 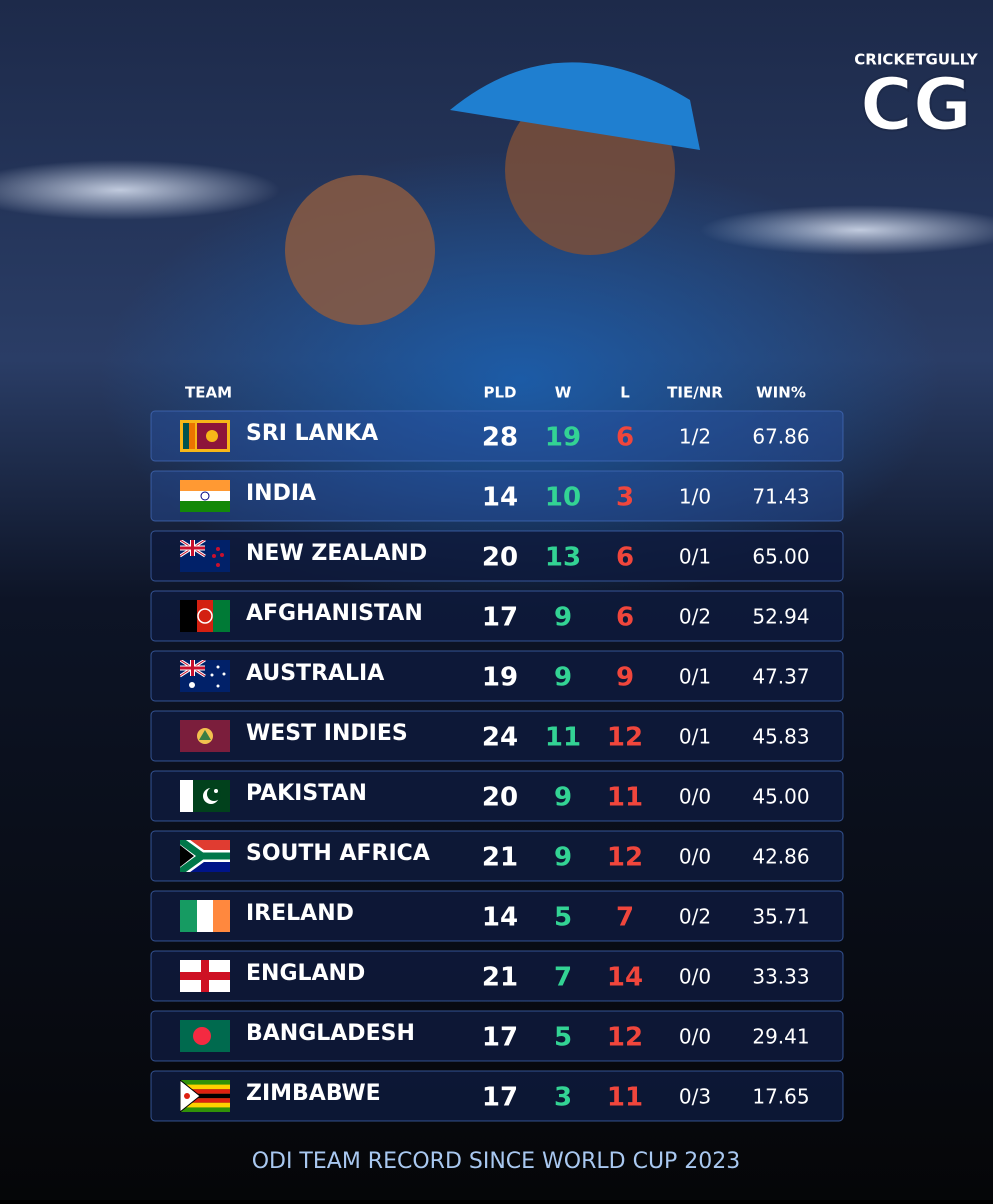 I want to click on table-row: ENGLAND 21 7 14 0/0 33.33, so click(x=497, y=976).